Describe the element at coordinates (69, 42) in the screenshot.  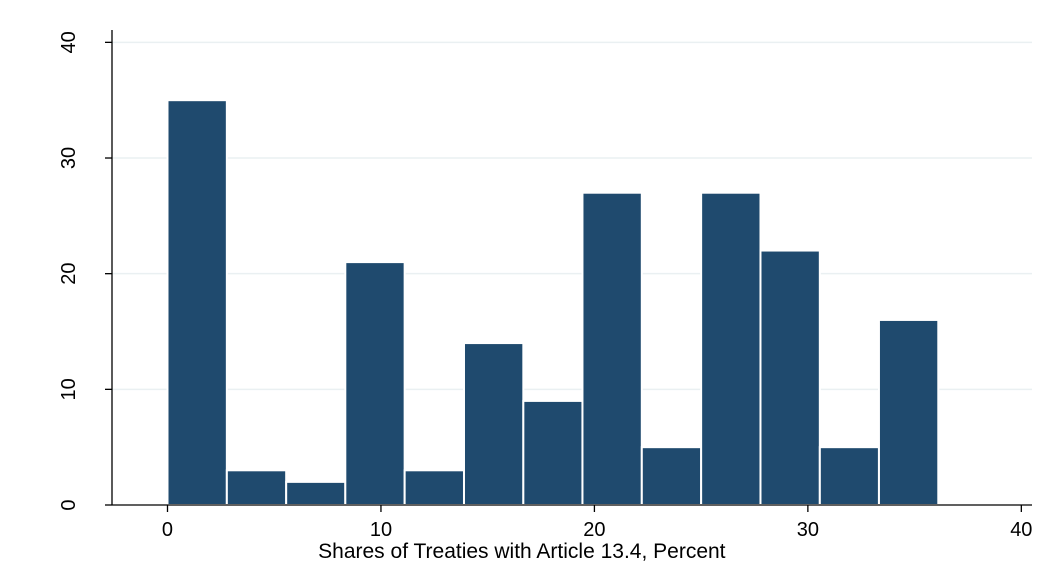
I see `y-tick-label-40: 40` at that location.